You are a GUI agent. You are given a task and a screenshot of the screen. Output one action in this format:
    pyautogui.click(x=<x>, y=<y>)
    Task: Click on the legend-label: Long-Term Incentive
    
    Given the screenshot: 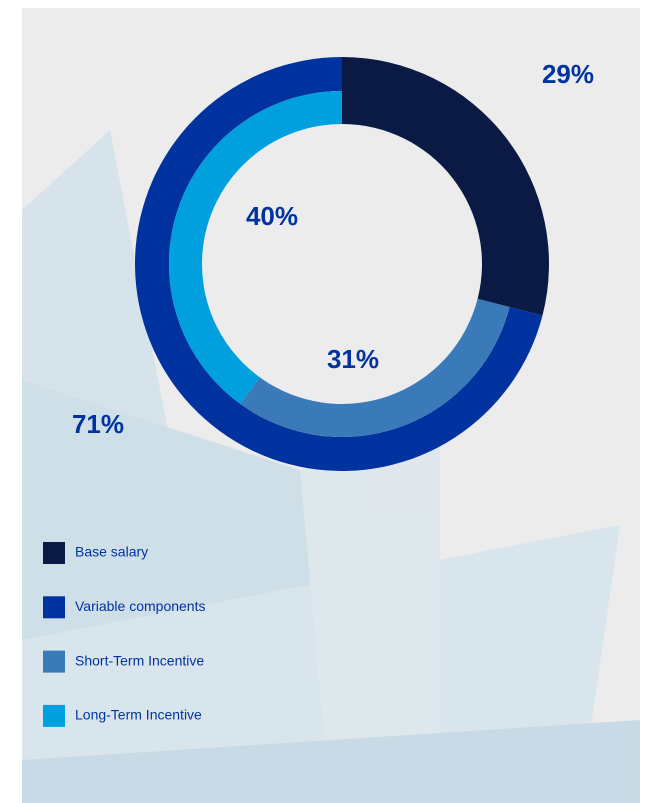 What is the action you would take?
    pyautogui.click(x=138, y=715)
    